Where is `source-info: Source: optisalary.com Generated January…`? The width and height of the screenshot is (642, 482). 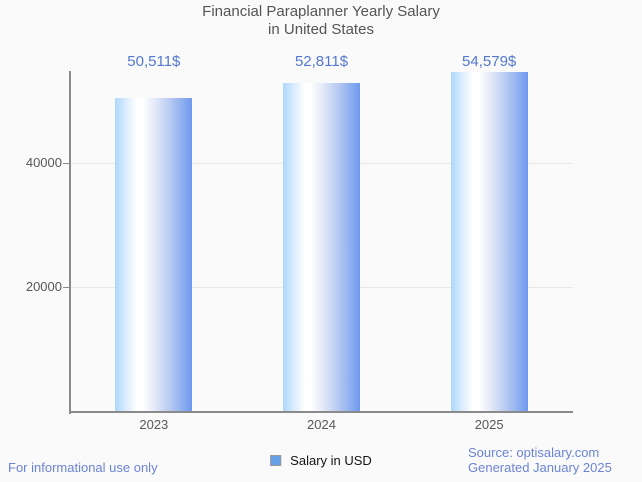 source-info: Source: optisalary.com Generated January… is located at coordinates (540, 460).